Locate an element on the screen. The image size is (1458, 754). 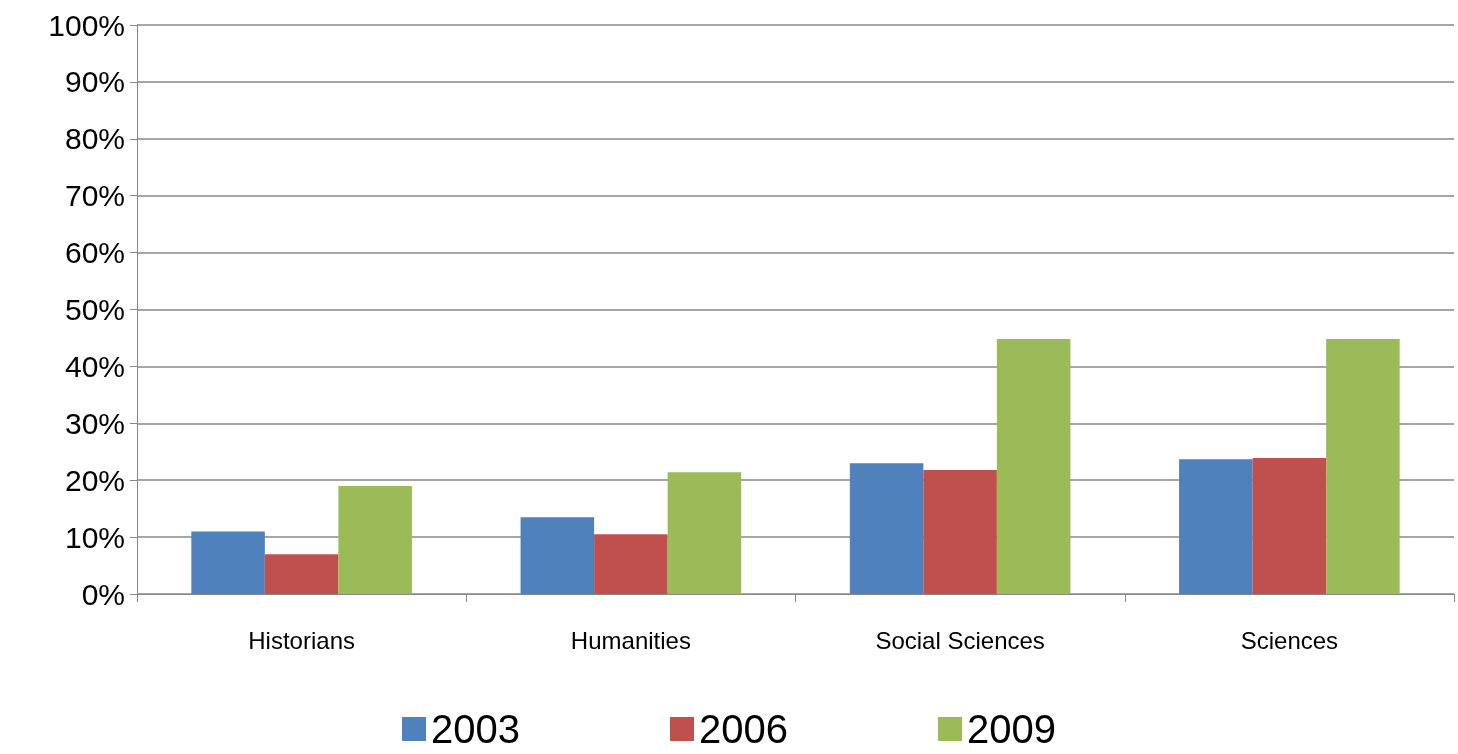
legend-label: 2009 is located at coordinates (1011, 729).